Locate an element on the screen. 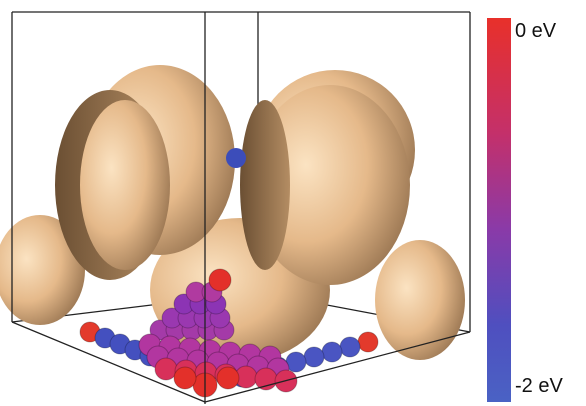 The width and height of the screenshot is (586, 406). colorbar-top-label: 0 eV is located at coordinates (536, 31).